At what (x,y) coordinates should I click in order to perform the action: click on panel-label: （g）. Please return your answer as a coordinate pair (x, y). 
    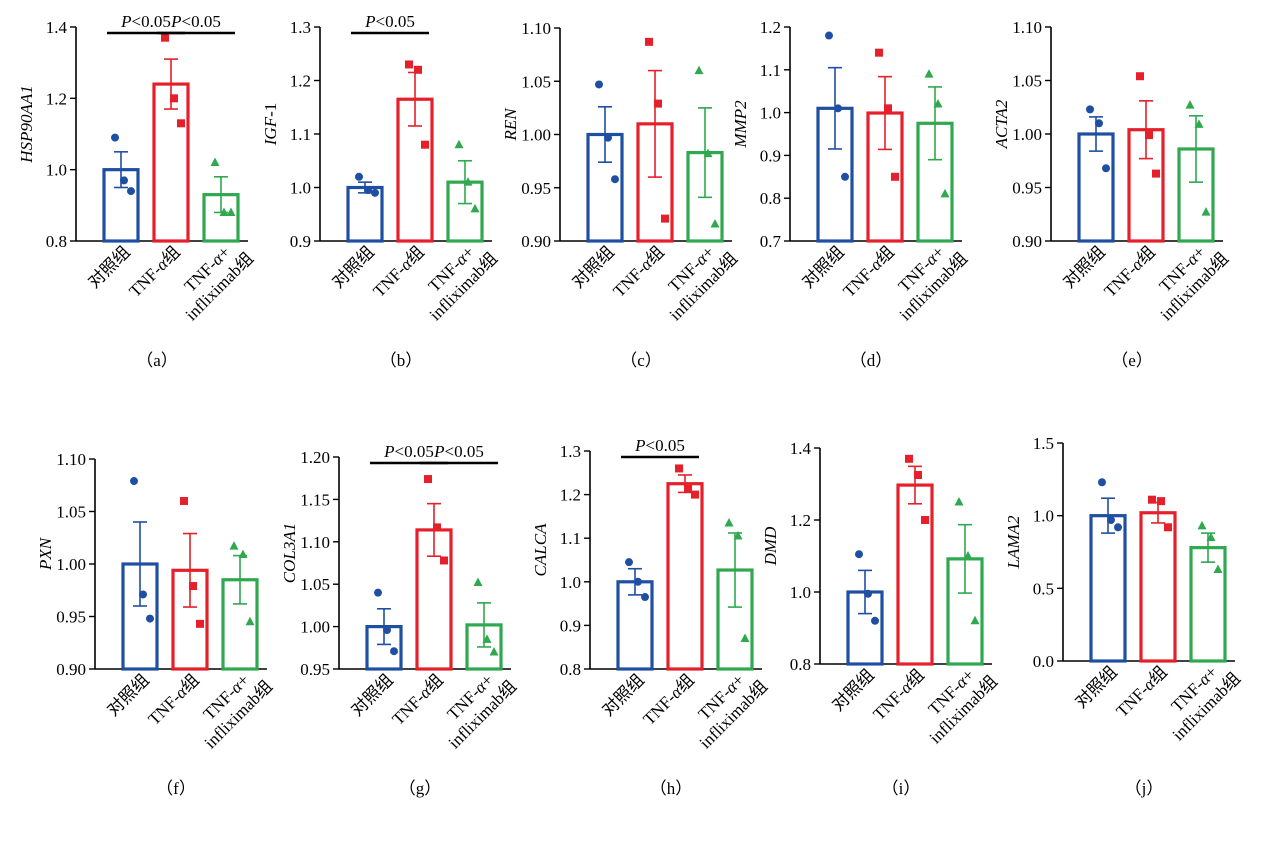
    Looking at the image, I should click on (420, 788).